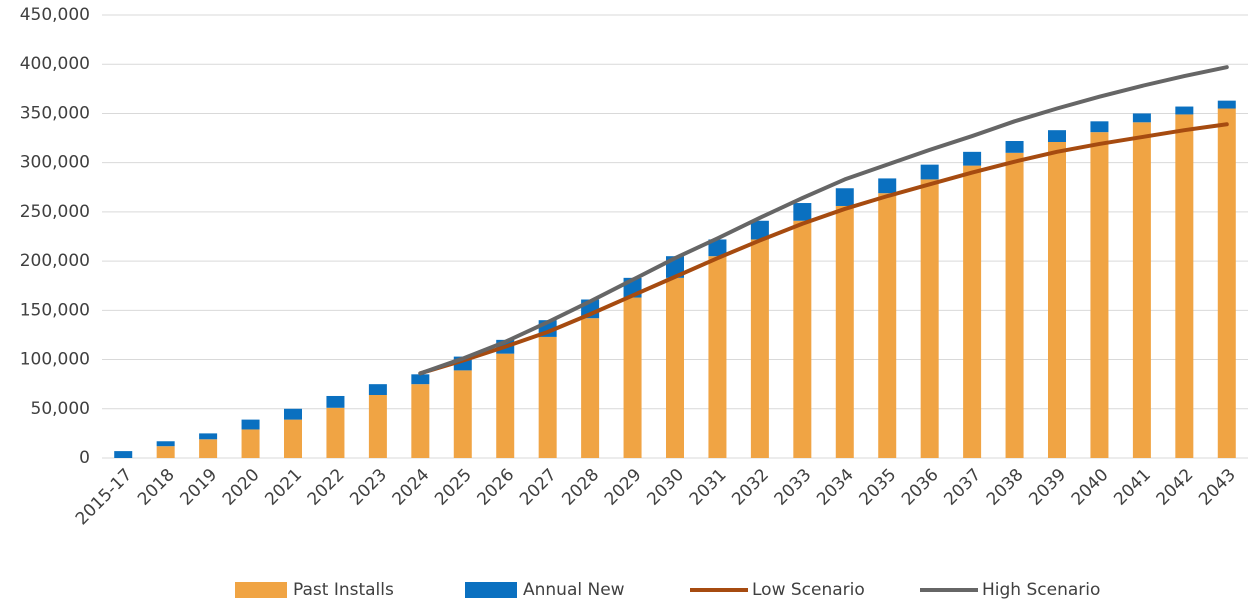  Describe the element at coordinates (496, 487) in the screenshot. I see `x-tick-label: 2026` at that location.